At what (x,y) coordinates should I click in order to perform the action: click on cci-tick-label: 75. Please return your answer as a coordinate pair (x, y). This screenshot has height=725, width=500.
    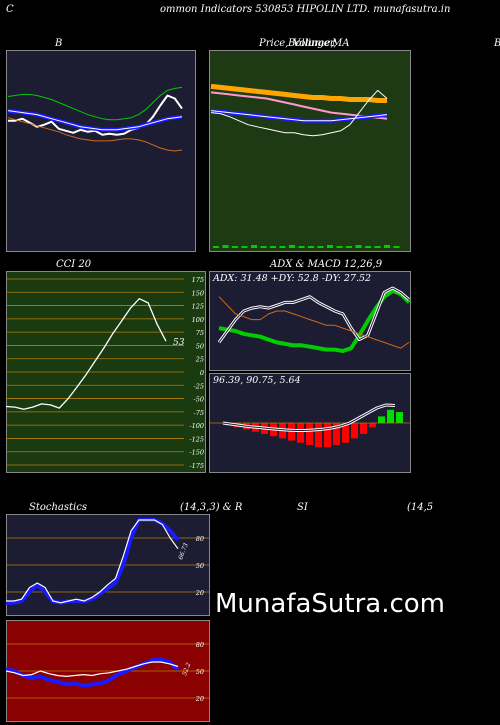
    Looking at the image, I should click on (200, 333).